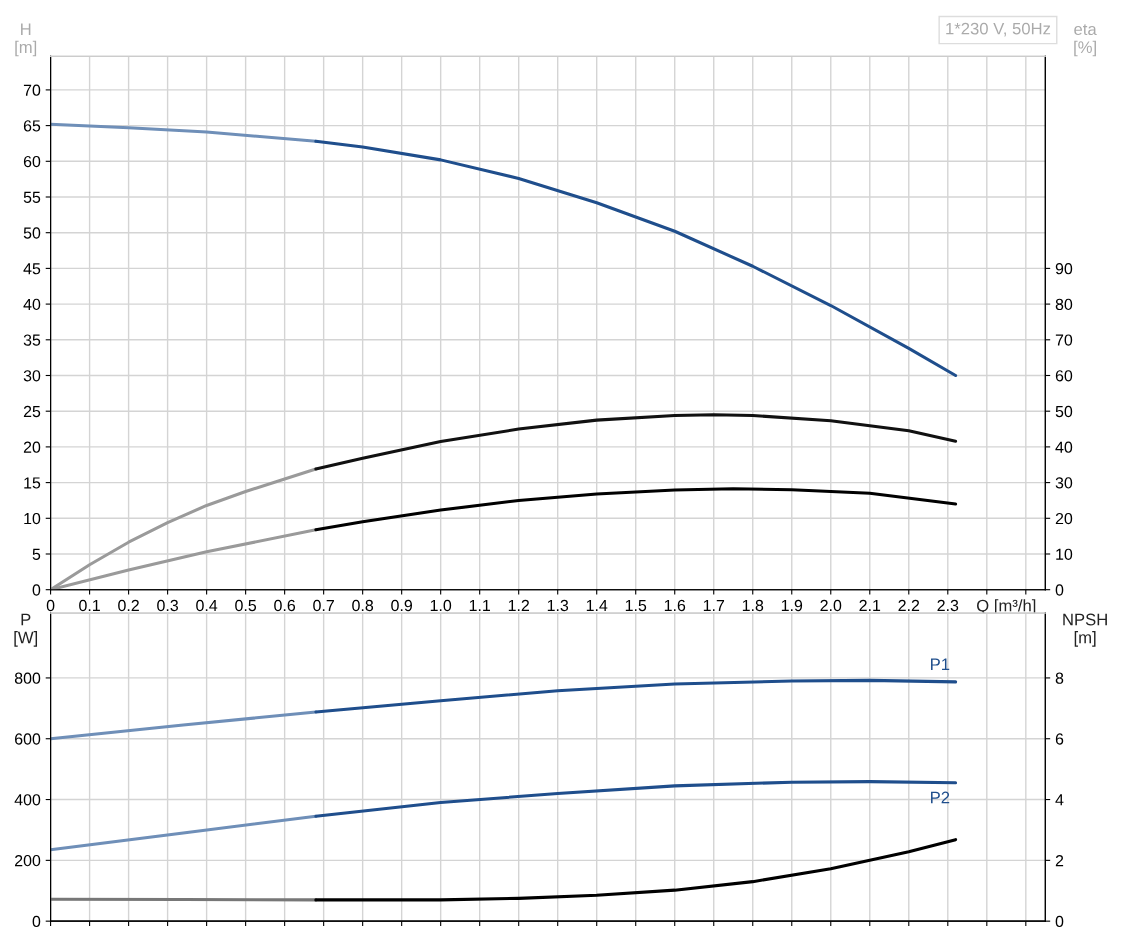 Image resolution: width=1124 pixels, height=939 pixels. What do you see at coordinates (32, 304) in the screenshot?
I see `y-tick-label: 40` at bounding box center [32, 304].